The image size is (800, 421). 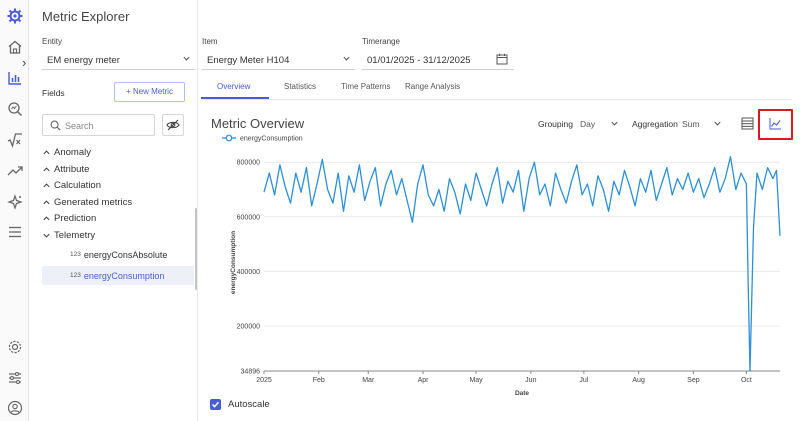 What do you see at coordinates (300, 86) in the screenshot?
I see `tab-statistics: Statistics` at bounding box center [300, 86].